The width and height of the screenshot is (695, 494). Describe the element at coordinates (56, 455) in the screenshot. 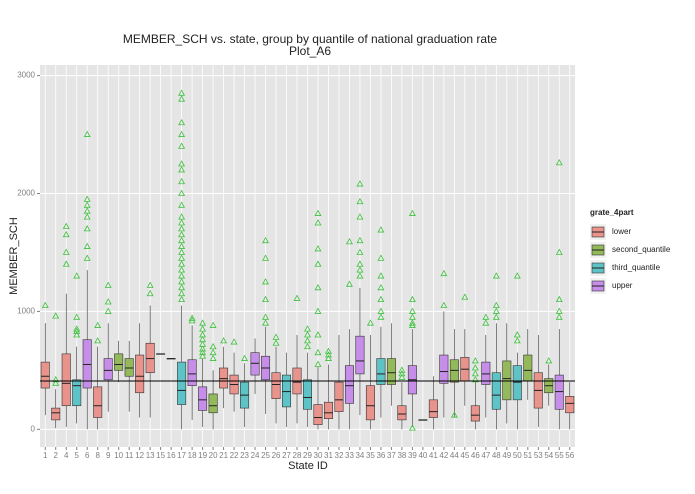

I see `x-tick-label: 2` at that location.